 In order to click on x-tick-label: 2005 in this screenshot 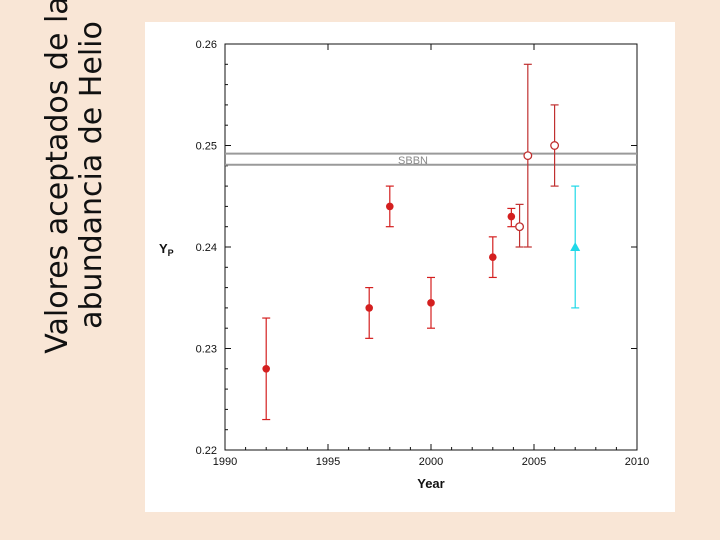, I will do `click(534, 462)`.